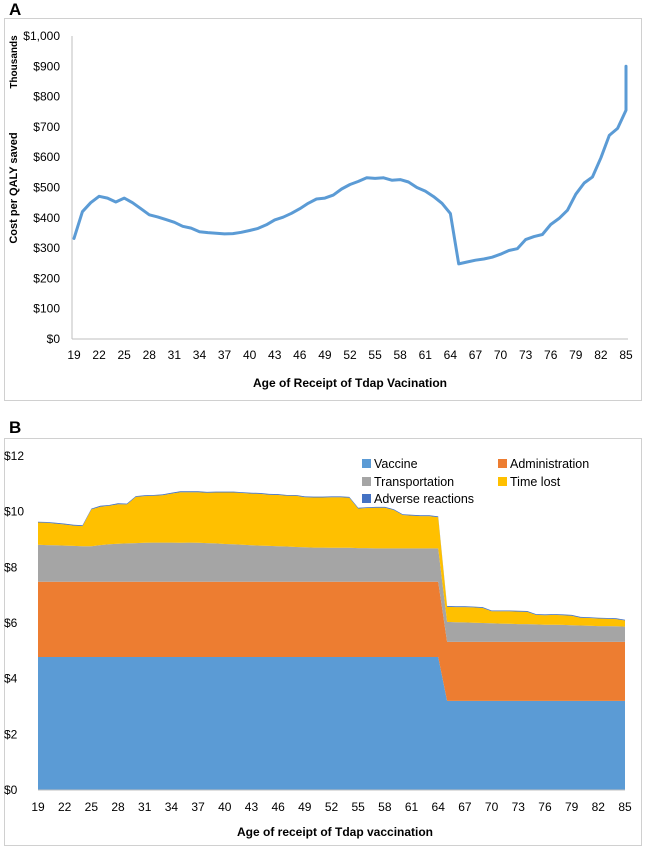 This screenshot has width=646, height=850. I want to click on area-chart-x-tick-label: 43, so click(252, 807).